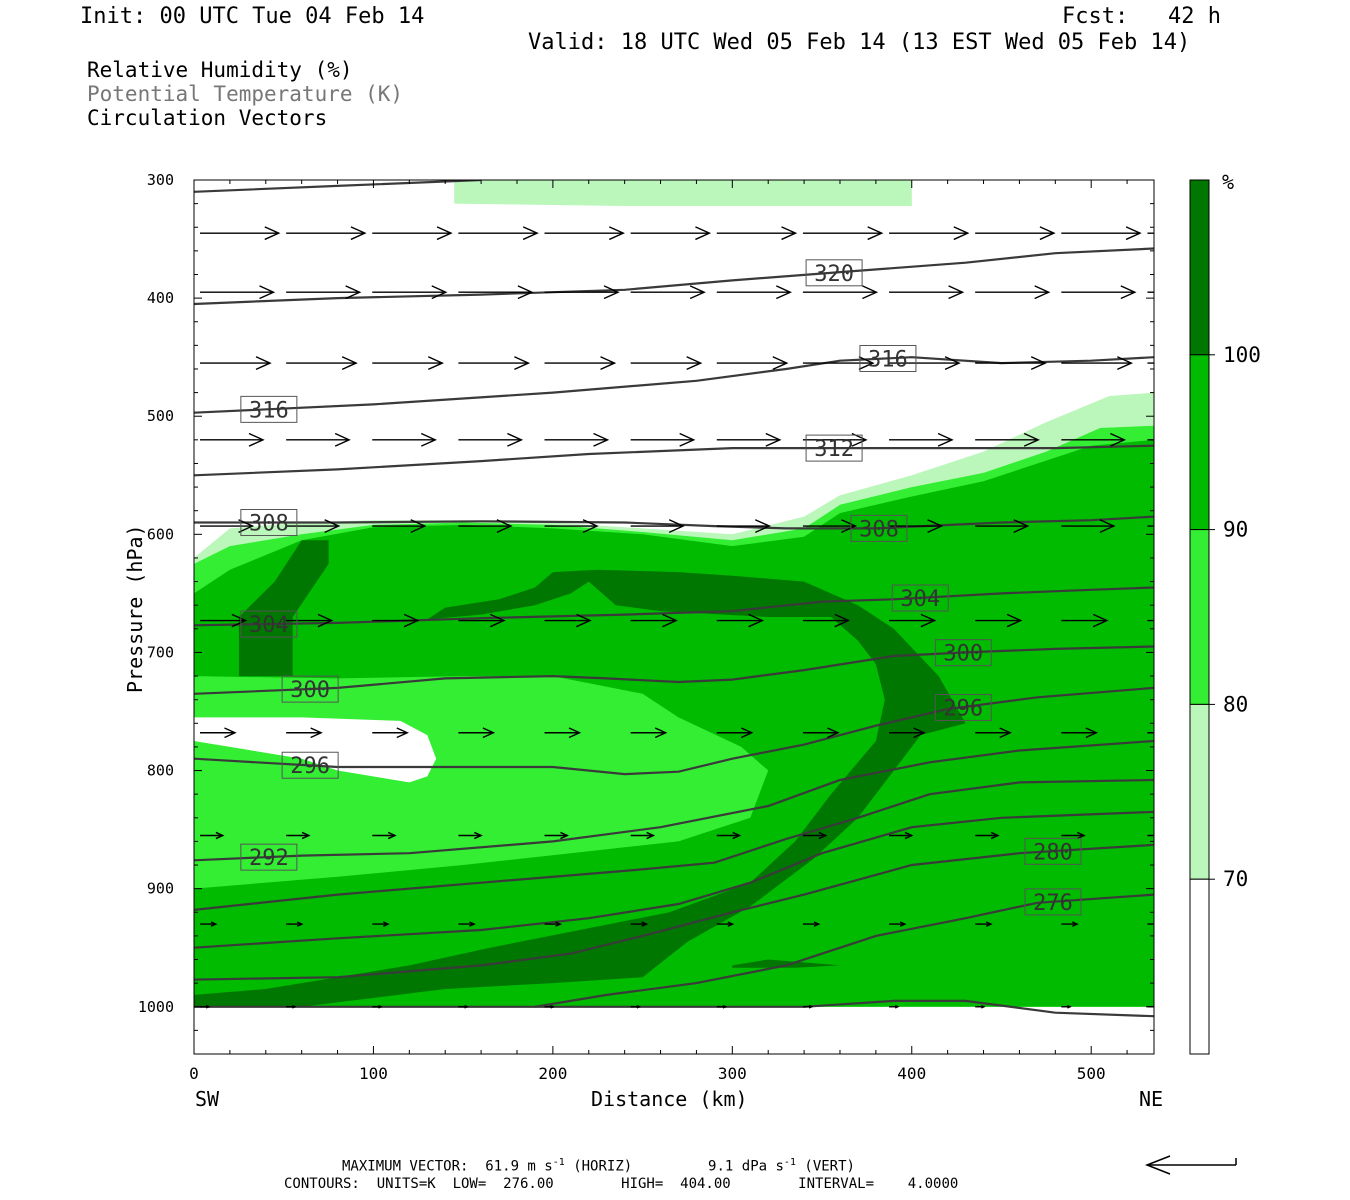 Image resolution: width=1350 pixels, height=1200 pixels. Describe the element at coordinates (252, 16) in the screenshot. I see `init-time: Init: 00 UTC Tue 04 Feb 14` at that location.